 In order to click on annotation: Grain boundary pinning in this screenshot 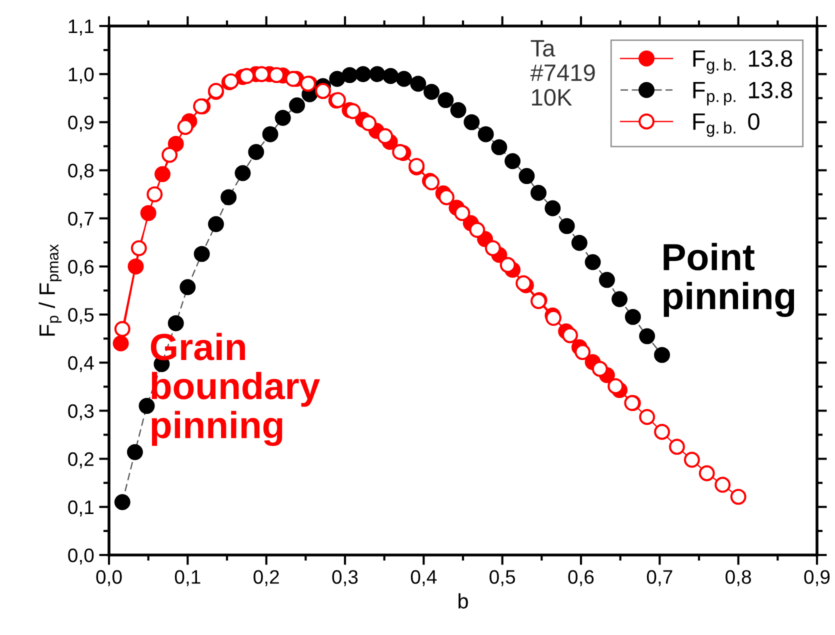, I will do `click(235, 389)`.